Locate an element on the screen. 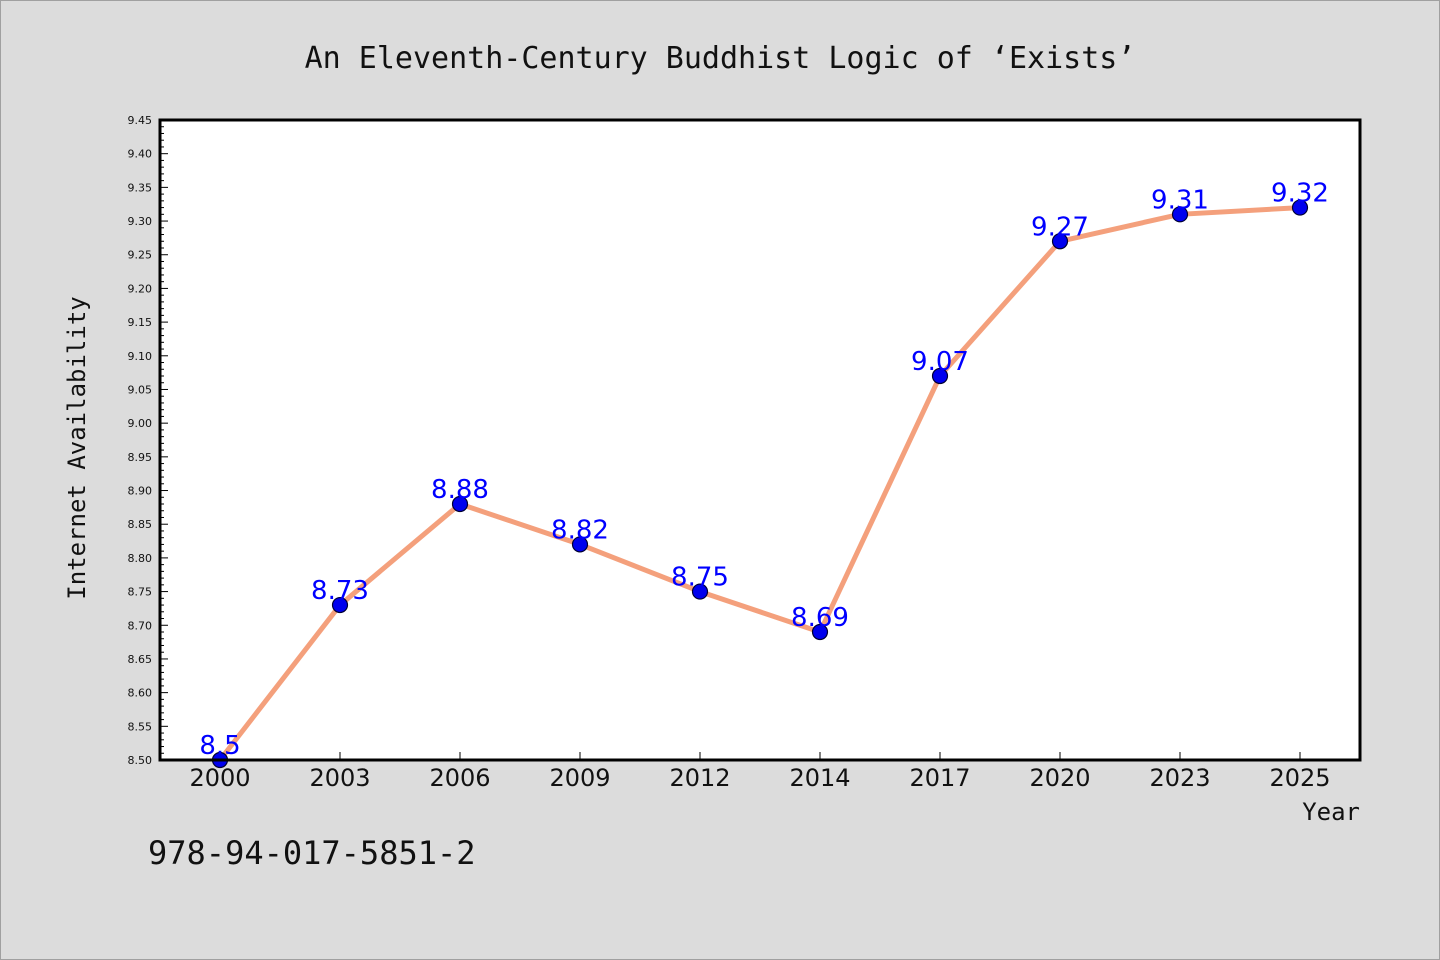  x-axis-title: Year is located at coordinates (1331, 812).